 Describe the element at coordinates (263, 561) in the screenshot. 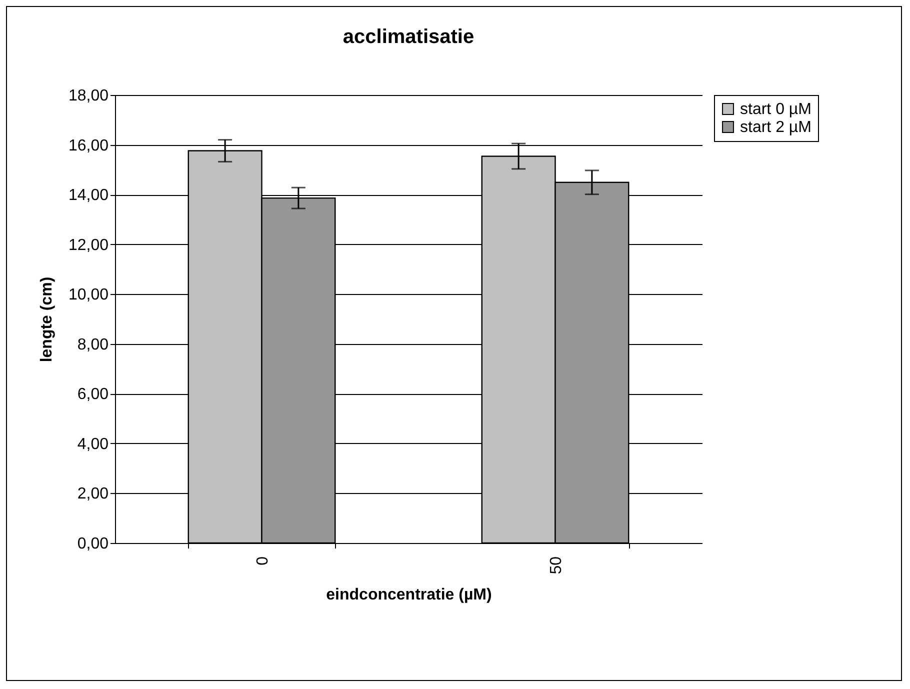

I see `x-tick-label: 0` at that location.